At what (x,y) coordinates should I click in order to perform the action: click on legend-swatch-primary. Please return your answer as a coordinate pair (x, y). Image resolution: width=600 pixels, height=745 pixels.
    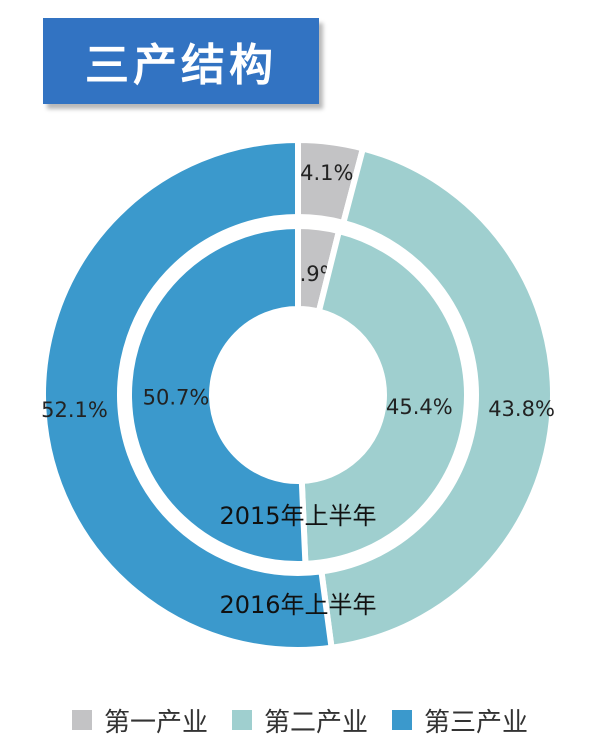
    Looking at the image, I should click on (81, 720).